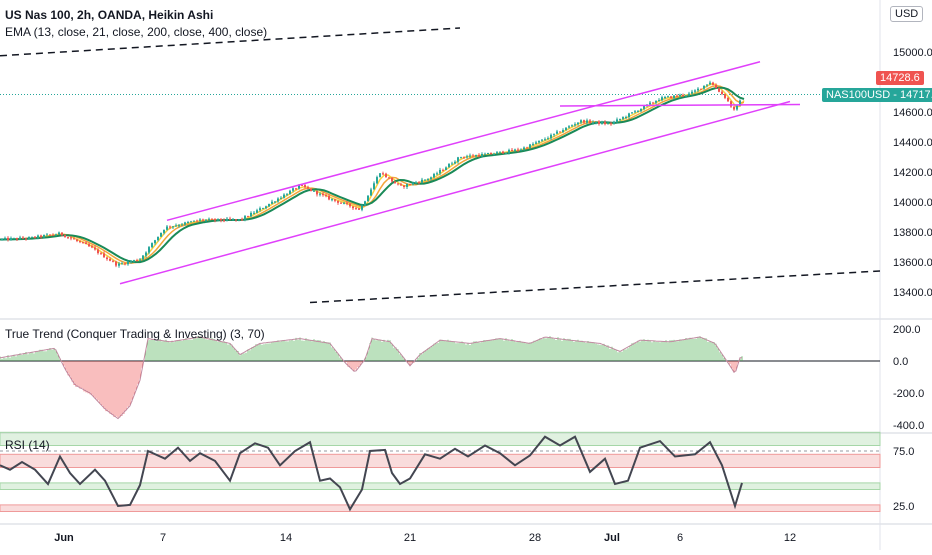 This screenshot has height=555, width=932. I want to click on rsi-tick-label: 25.0, so click(903, 507).